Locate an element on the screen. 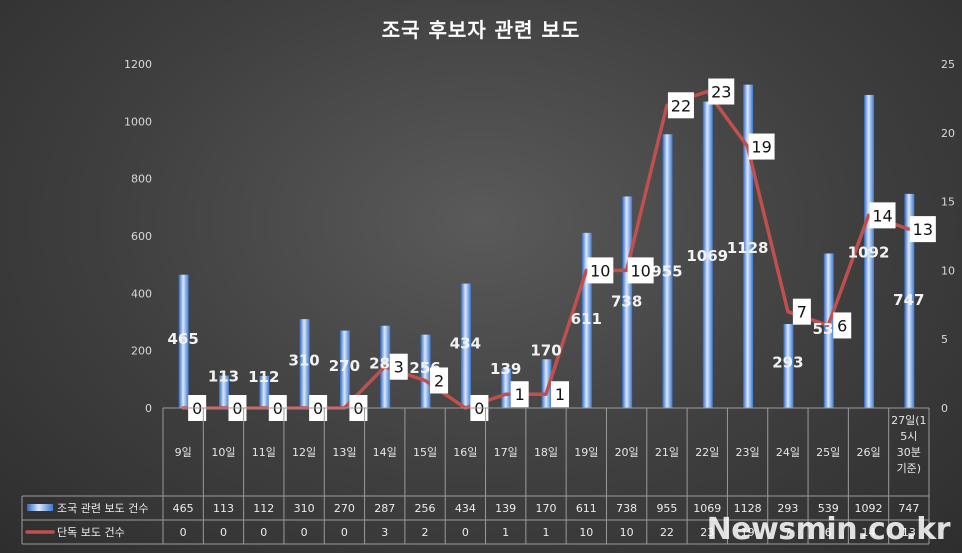 This screenshot has width=962, height=553. x-category-label: 21일 is located at coordinates (667, 452).